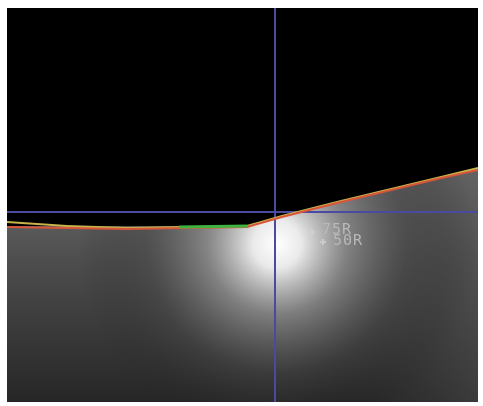  I want to click on point-75r-label: 75R, so click(337, 229).